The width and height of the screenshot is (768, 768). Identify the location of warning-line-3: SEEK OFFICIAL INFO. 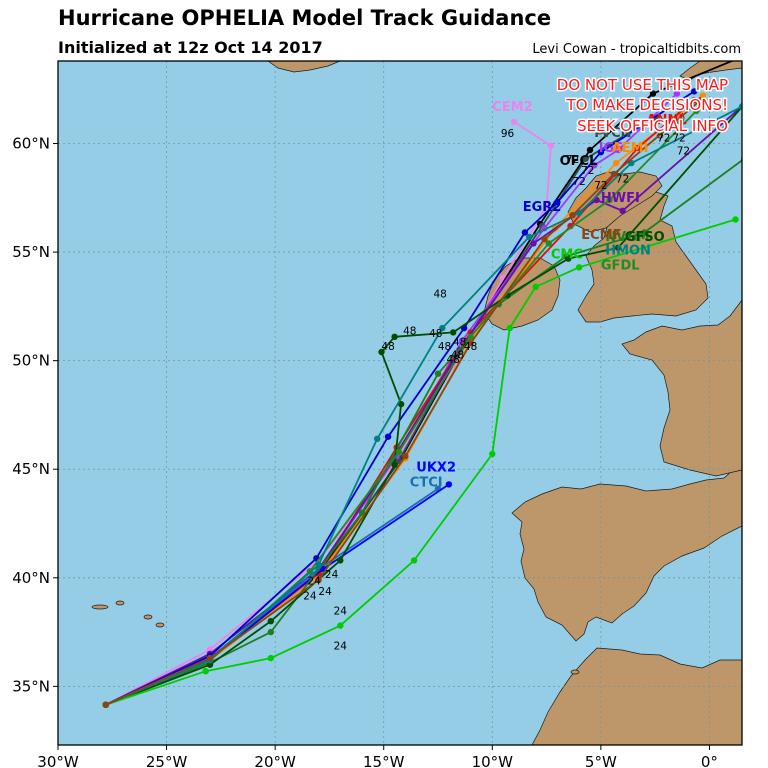
(652, 126).